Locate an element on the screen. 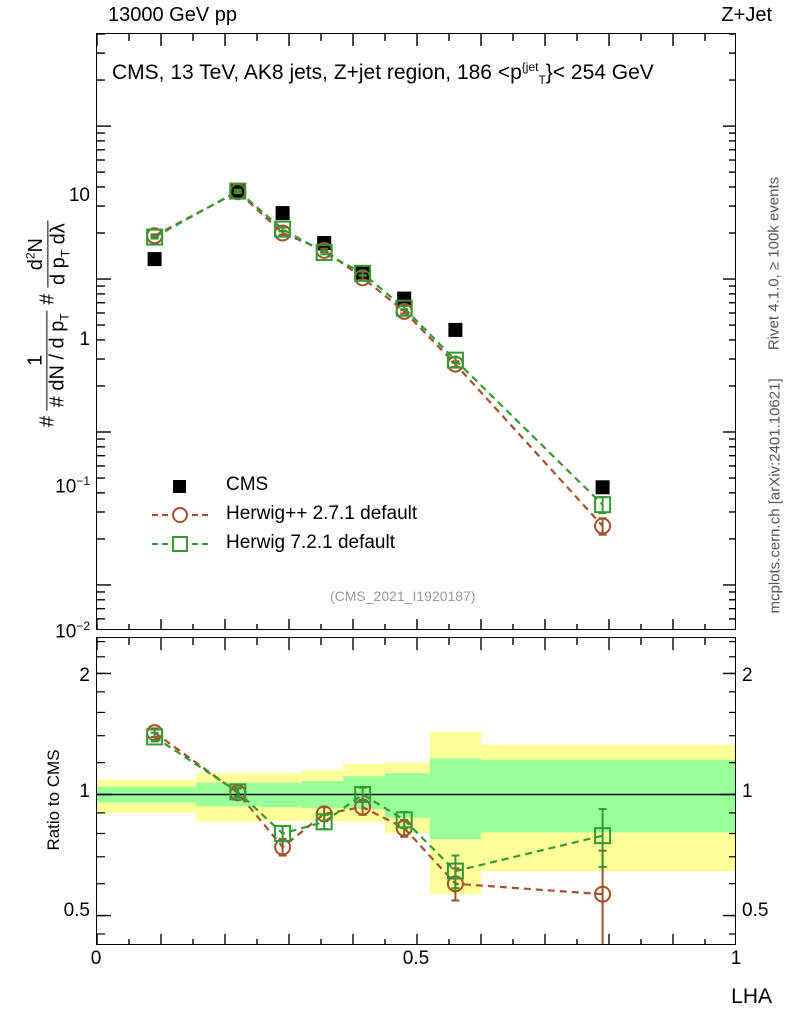 The width and height of the screenshot is (786, 1024). x-axis-tick-labels: 0 0.5 1 is located at coordinates (416, 962).